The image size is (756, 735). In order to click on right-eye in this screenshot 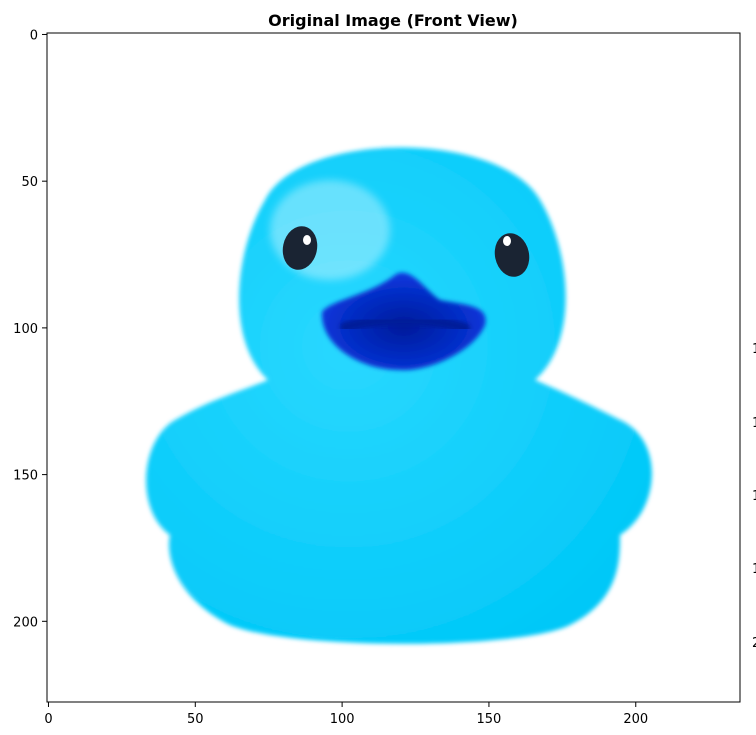, I will do `click(512, 255)`.